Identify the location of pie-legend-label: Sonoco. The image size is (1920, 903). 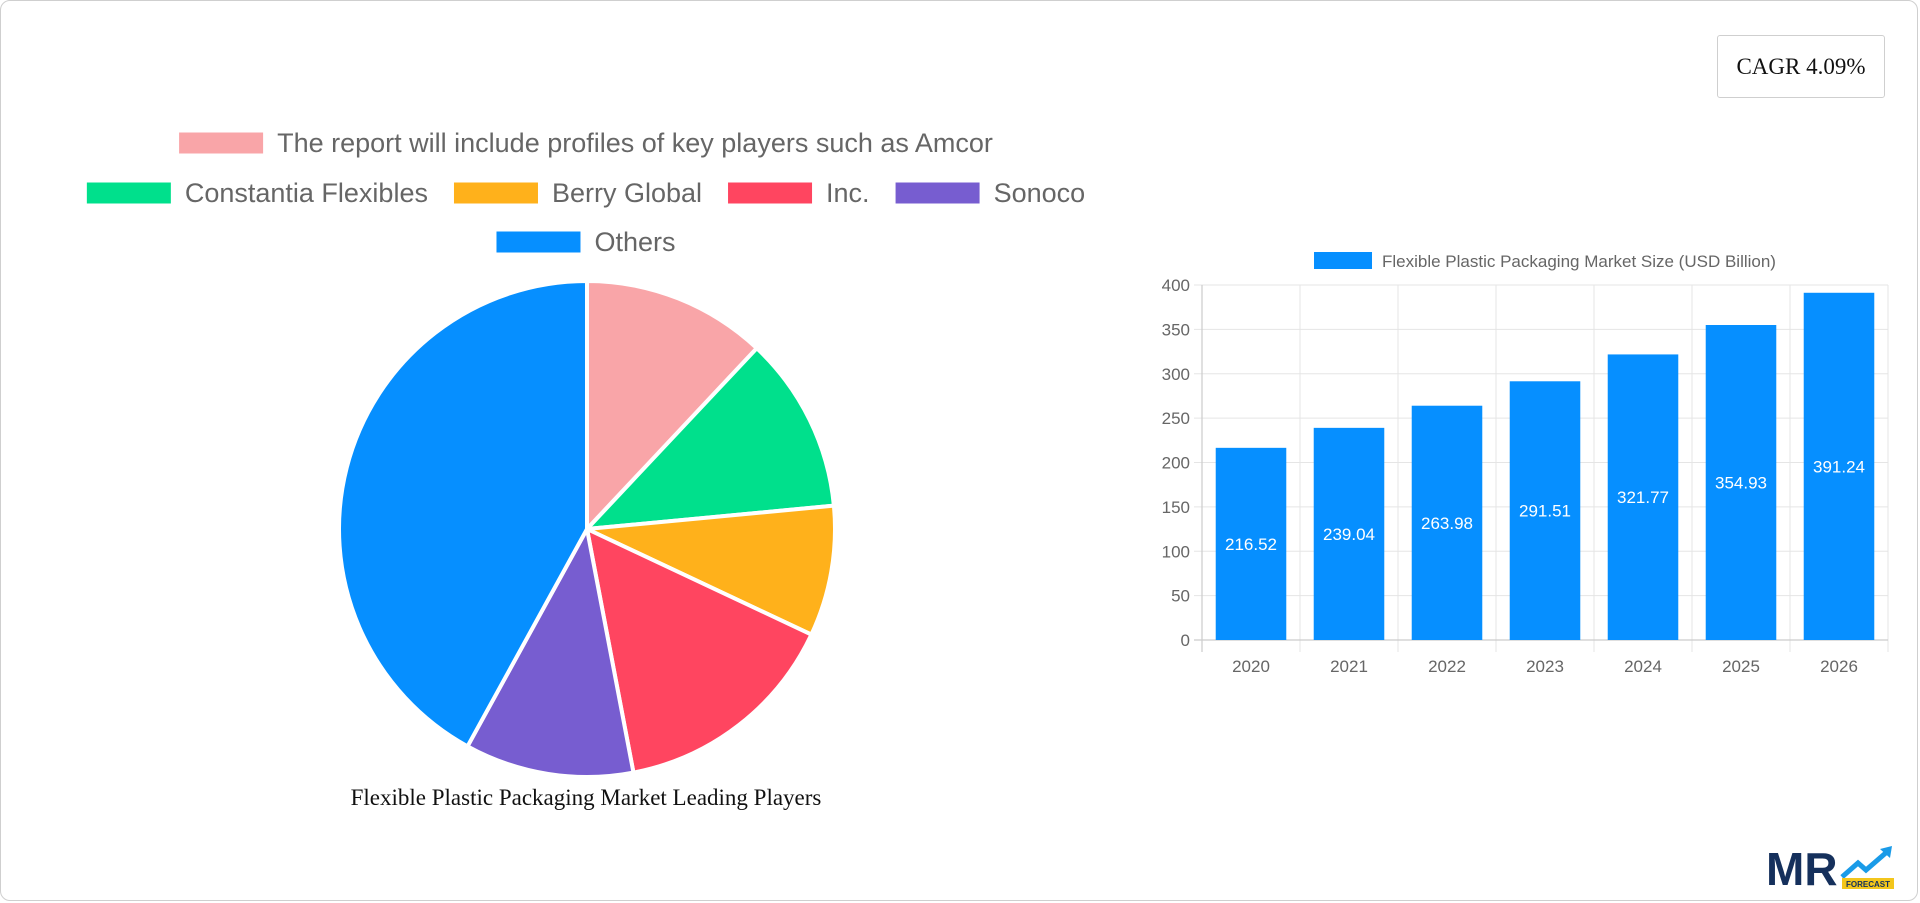
(1040, 193).